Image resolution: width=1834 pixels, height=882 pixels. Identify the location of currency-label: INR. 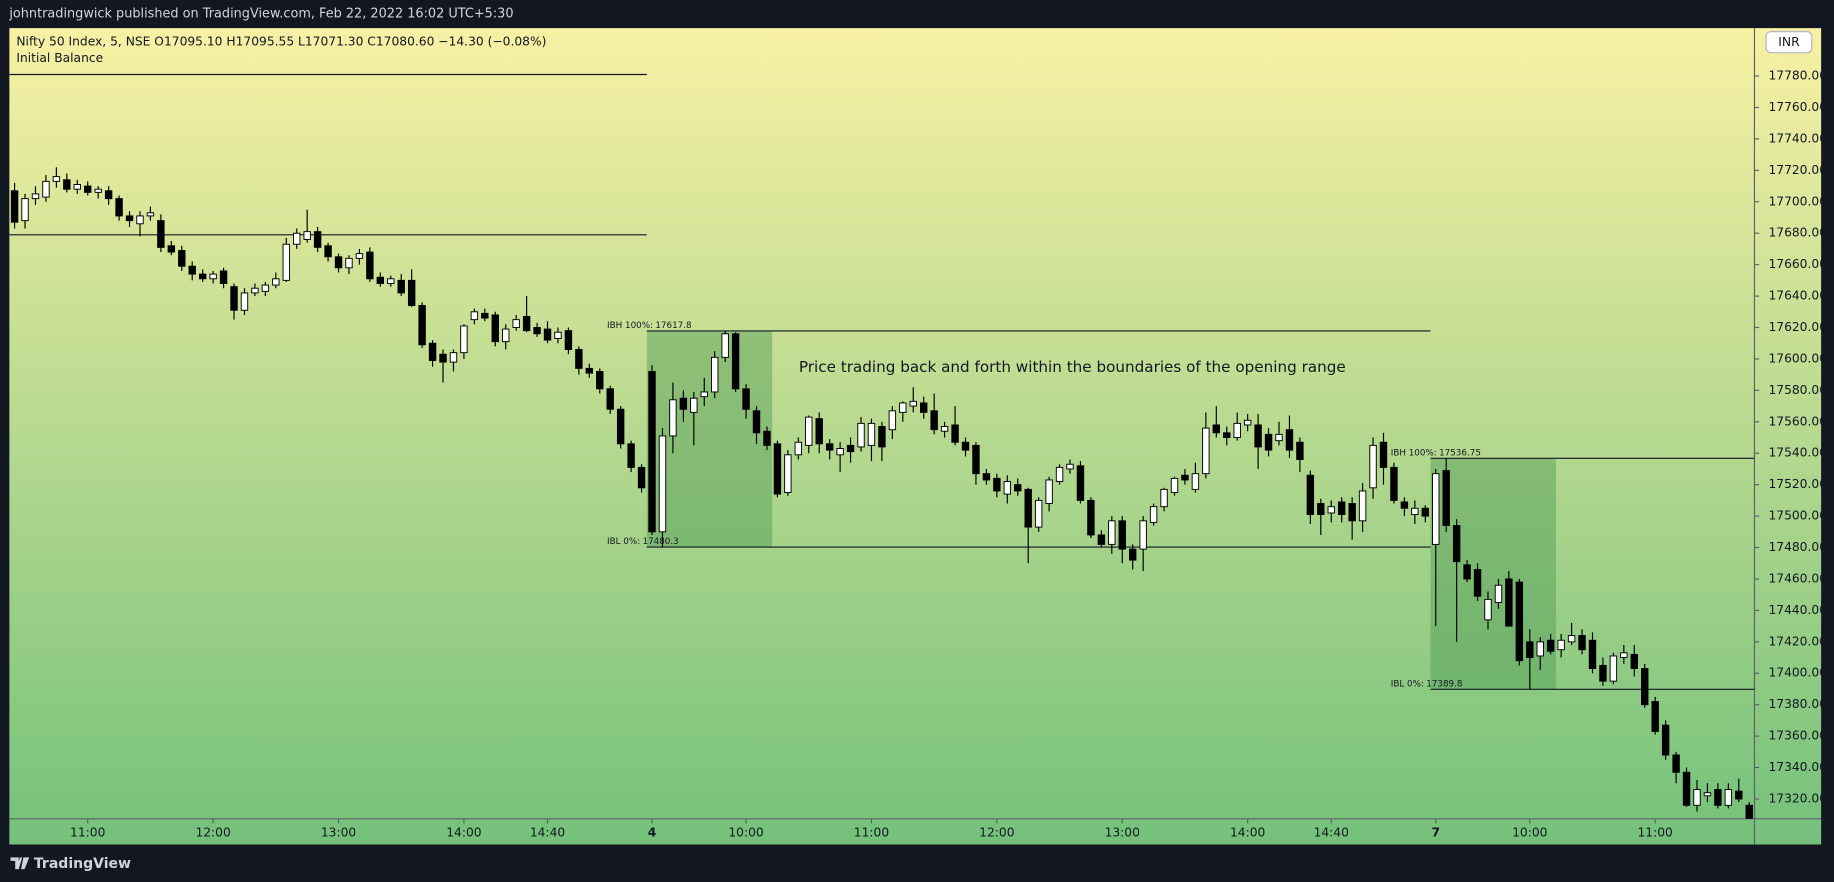
(1789, 42).